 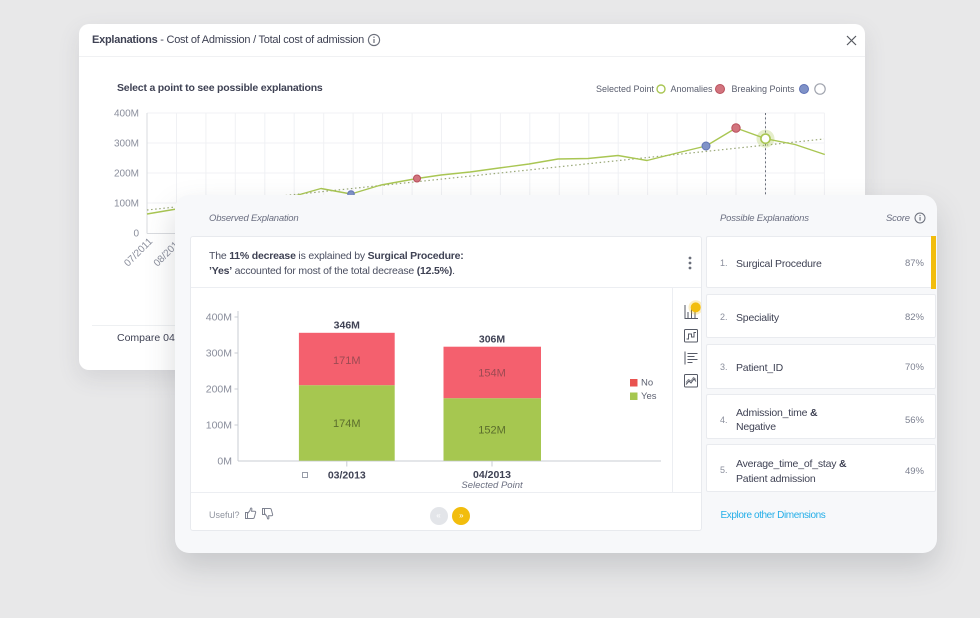 What do you see at coordinates (136, 234) in the screenshot?
I see `svg-text: 0` at bounding box center [136, 234].